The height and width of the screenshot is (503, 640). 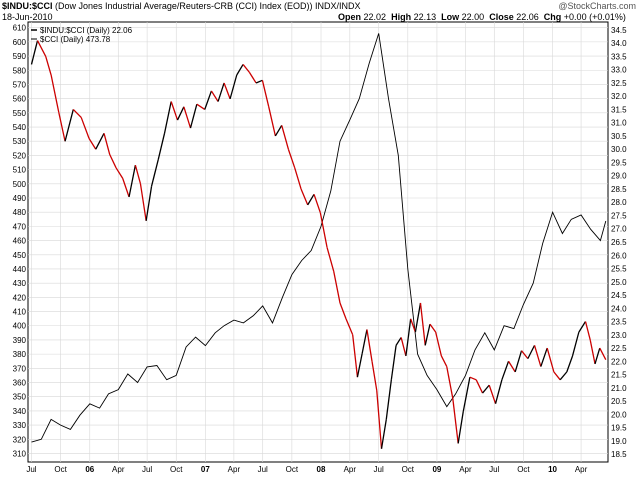 What do you see at coordinates (20, 198) in the screenshot?
I see `left-tick-label: 490` at bounding box center [20, 198].